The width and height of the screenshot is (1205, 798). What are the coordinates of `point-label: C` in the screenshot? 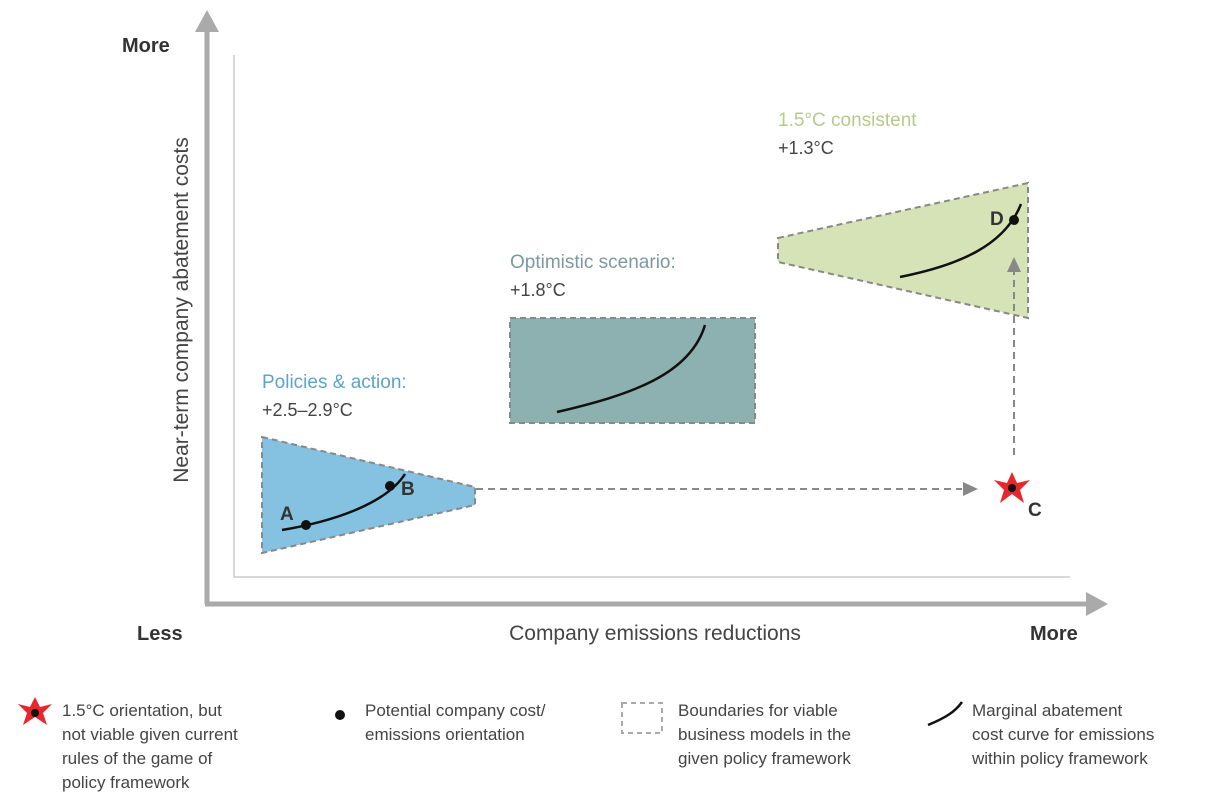 It's located at (1035, 510).